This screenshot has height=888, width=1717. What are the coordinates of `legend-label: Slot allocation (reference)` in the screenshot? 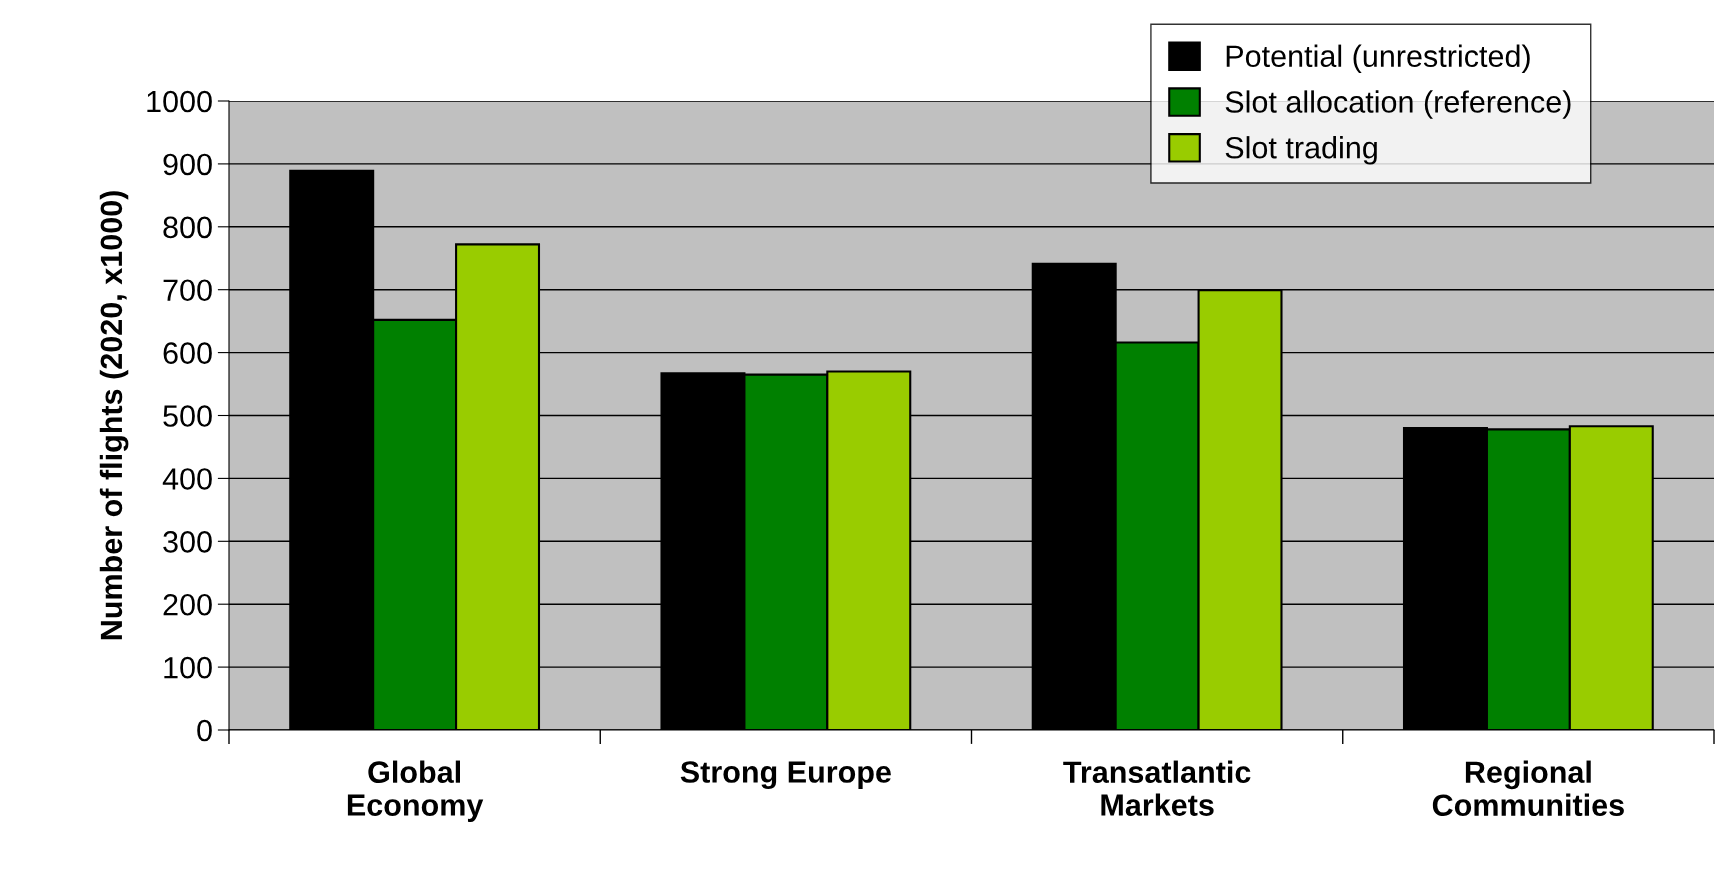 It's located at (1398, 104).